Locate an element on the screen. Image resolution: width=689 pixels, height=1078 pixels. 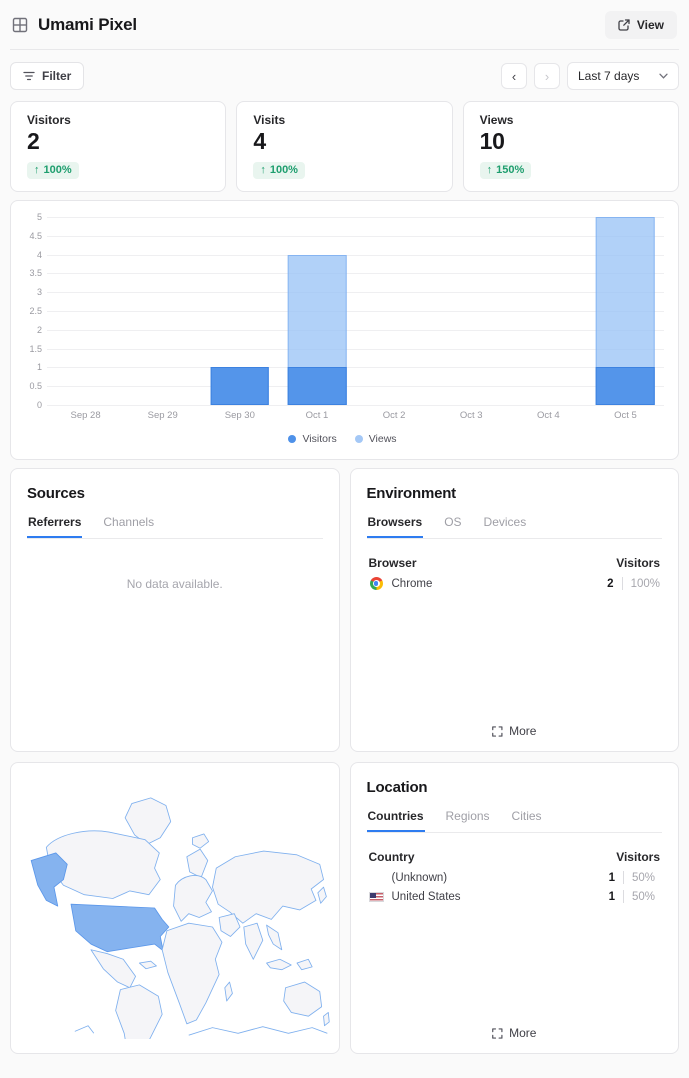
legend-label: Visitors is located at coordinates (319, 439).